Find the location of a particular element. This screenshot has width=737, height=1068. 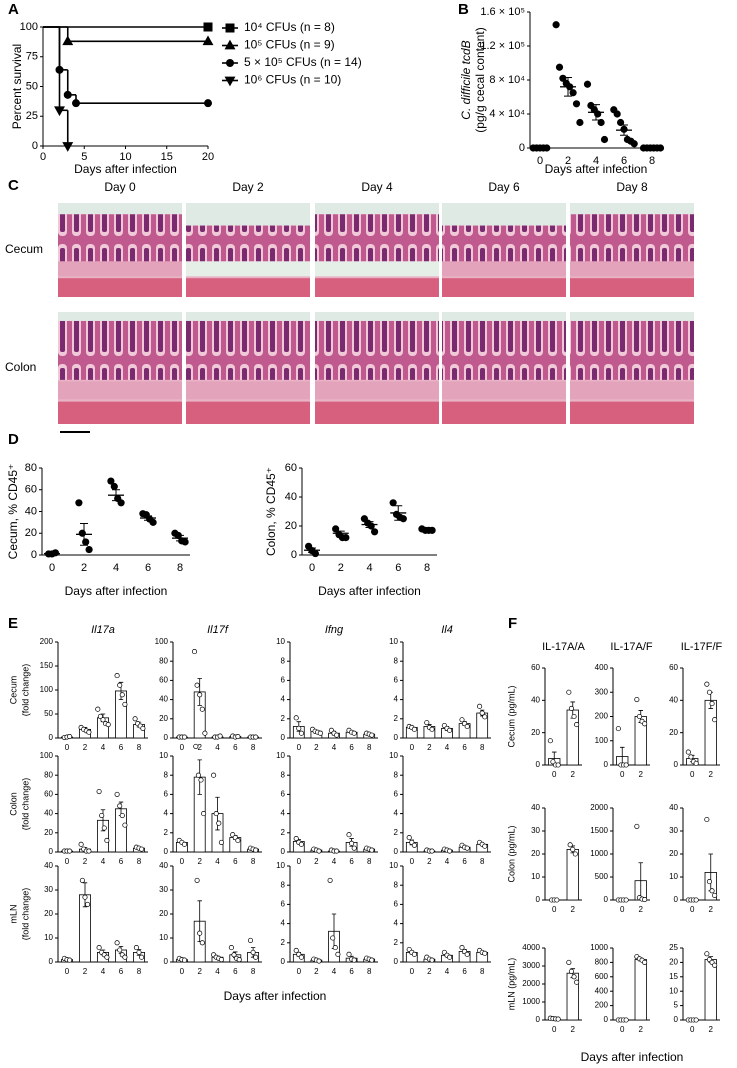

y-tick-label: 60 is located at coordinates (673, 667).